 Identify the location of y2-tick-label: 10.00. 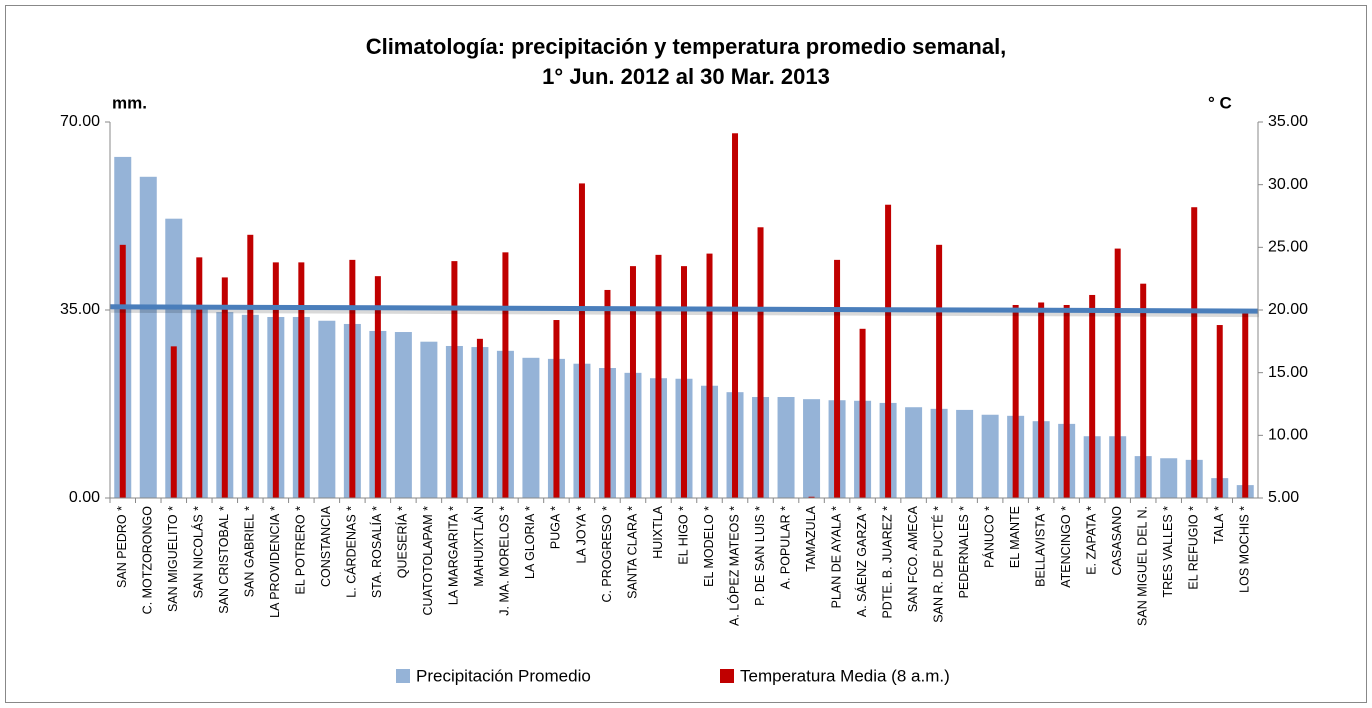
(1288, 435).